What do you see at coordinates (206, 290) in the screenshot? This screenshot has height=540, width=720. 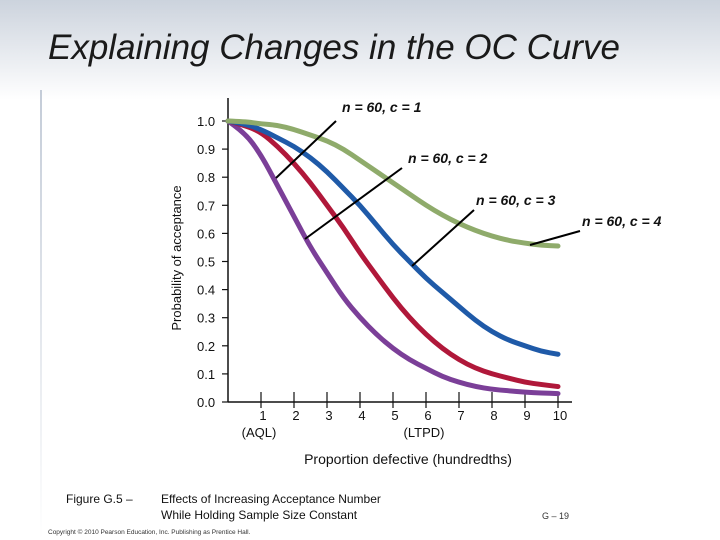 I see `y-tick-label: 0.4` at bounding box center [206, 290].